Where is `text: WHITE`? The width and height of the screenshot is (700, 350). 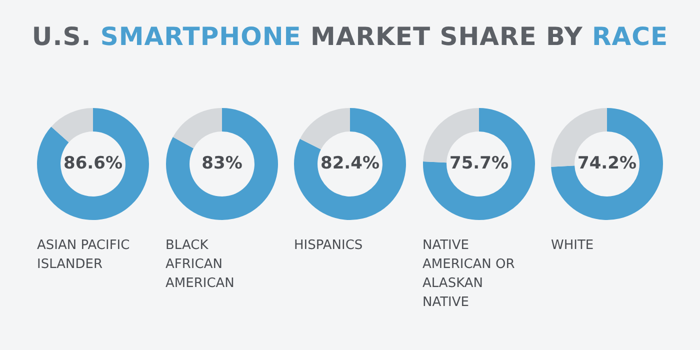
text: WHITE is located at coordinates (572, 246).